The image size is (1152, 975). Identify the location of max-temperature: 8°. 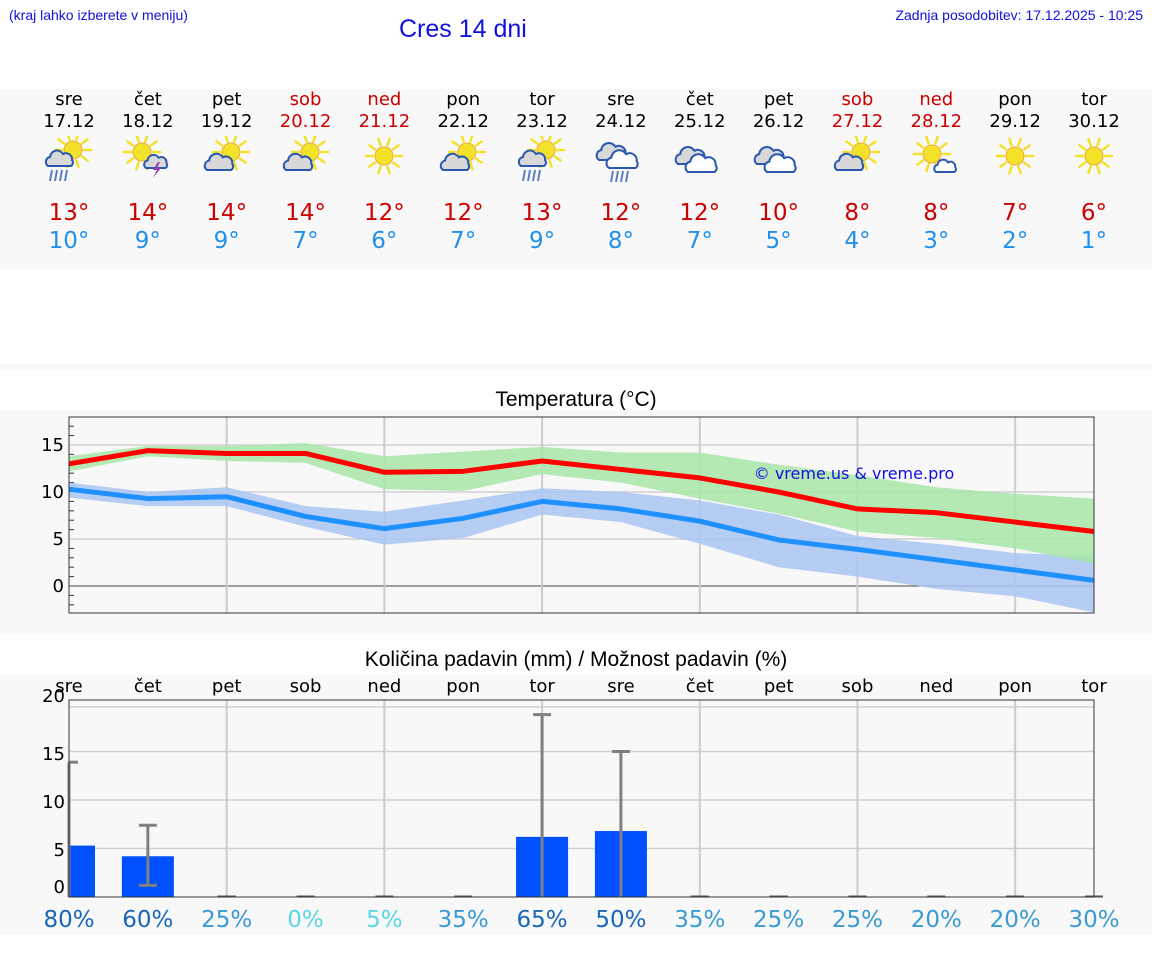
(936, 213).